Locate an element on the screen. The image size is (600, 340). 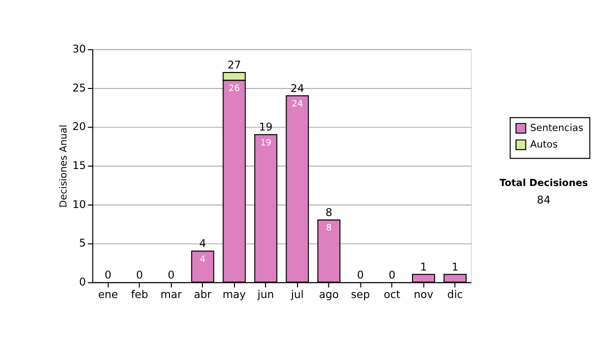
data-label: 24 is located at coordinates (298, 104).